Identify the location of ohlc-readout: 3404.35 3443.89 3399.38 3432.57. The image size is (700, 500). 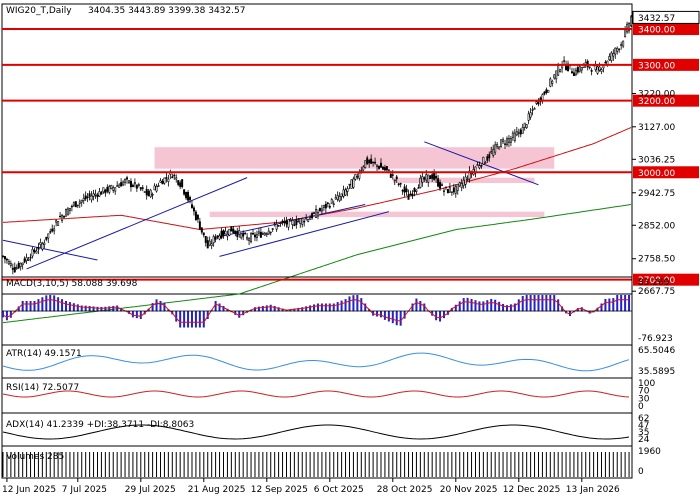
(166, 11).